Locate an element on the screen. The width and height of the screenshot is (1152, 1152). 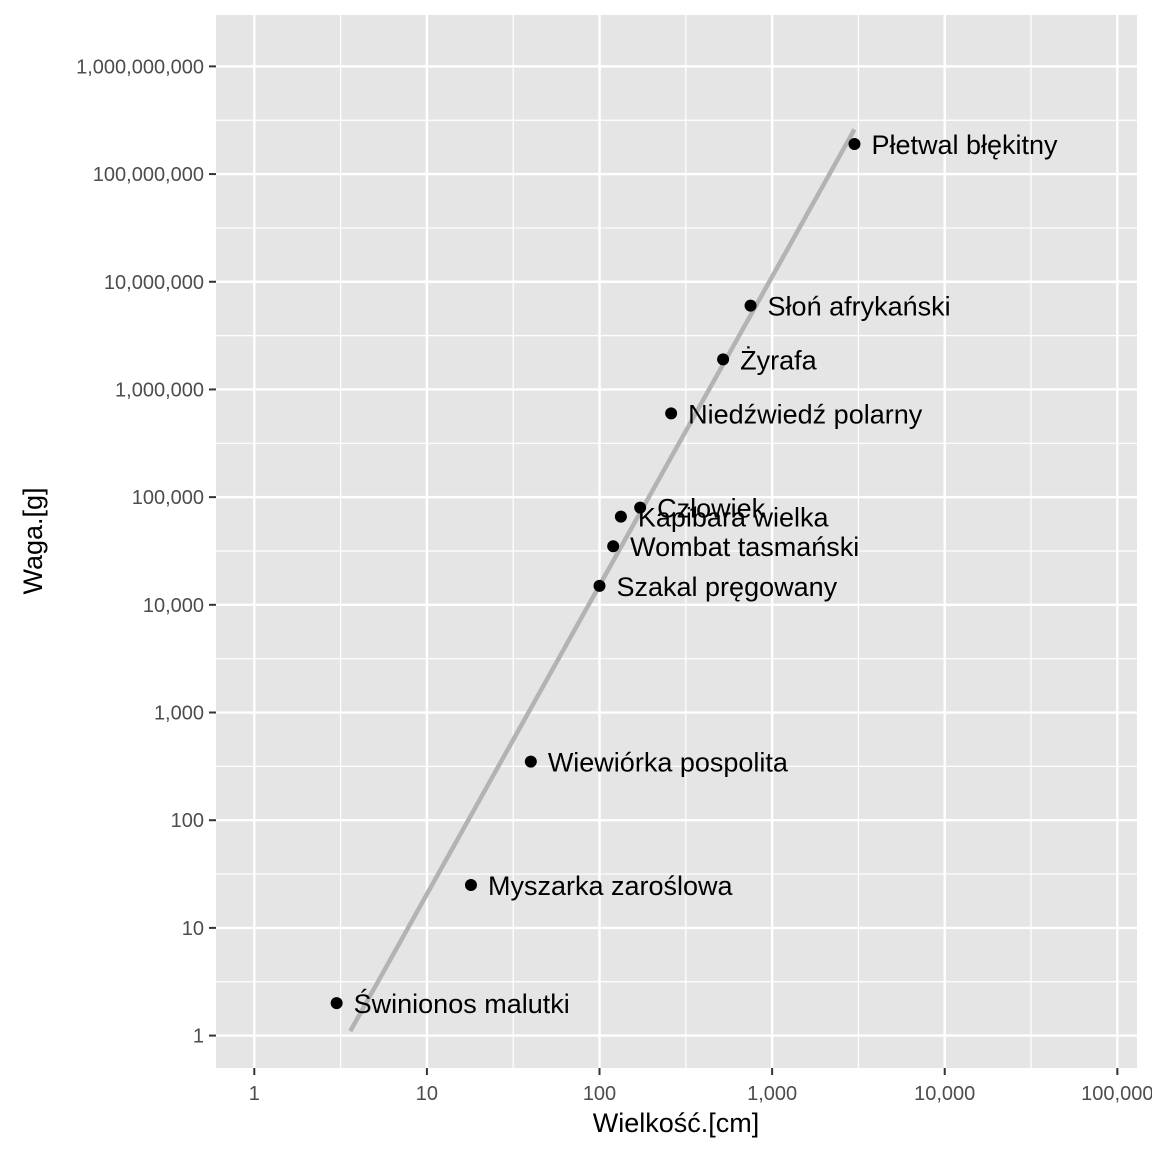
y-axis-title: Waga.[g] is located at coordinates (33, 540).